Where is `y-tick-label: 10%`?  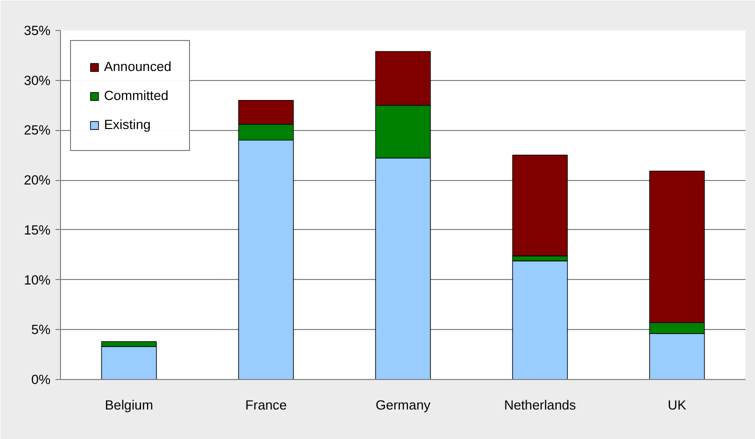
y-tick-label: 10% is located at coordinates (37, 280).